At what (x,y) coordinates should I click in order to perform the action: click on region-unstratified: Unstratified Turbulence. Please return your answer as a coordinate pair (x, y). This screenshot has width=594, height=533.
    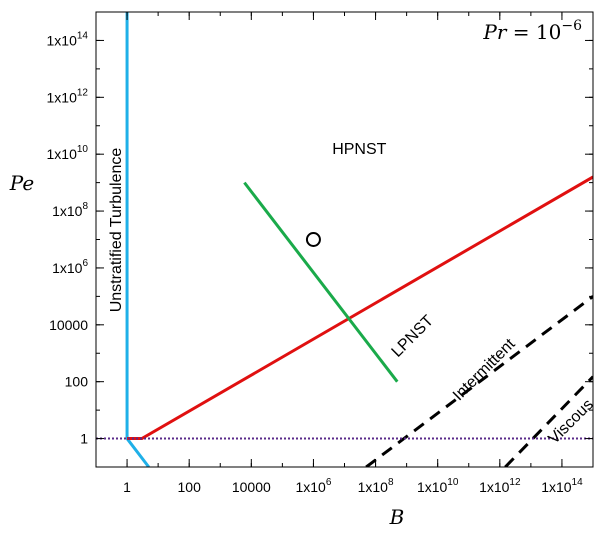
    Looking at the image, I should click on (116, 230).